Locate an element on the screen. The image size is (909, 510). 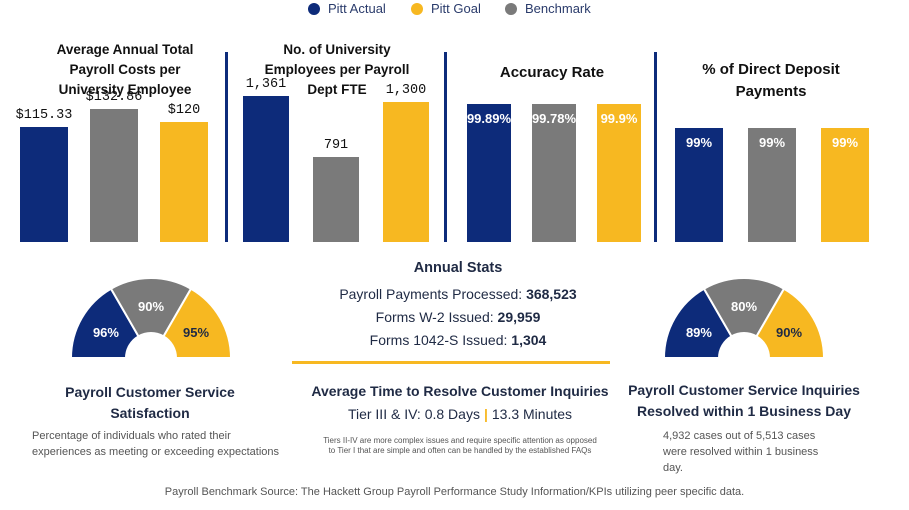
satisfaction-gauge: 96% 90% 95% is located at coordinates (151, 318).